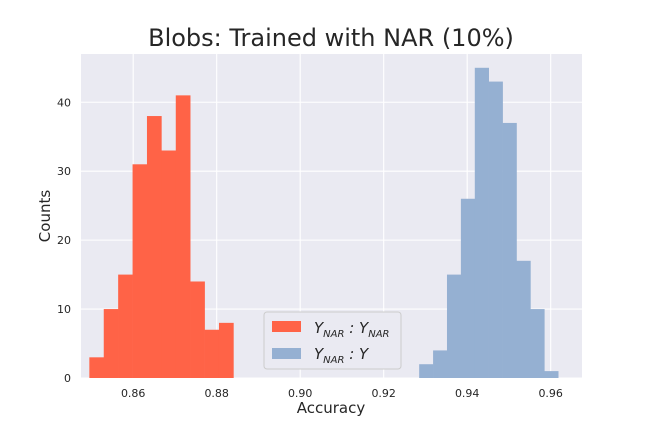 The height and width of the screenshot is (432, 648). I want to click on x-tick-label: 0.88, so click(216, 393).